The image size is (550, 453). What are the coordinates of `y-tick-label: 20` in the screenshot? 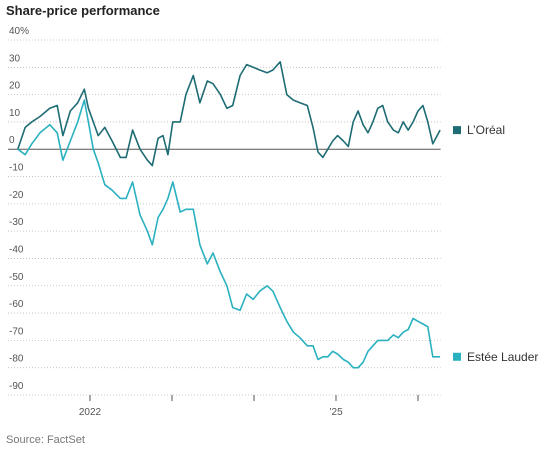 It's located at (15, 86).